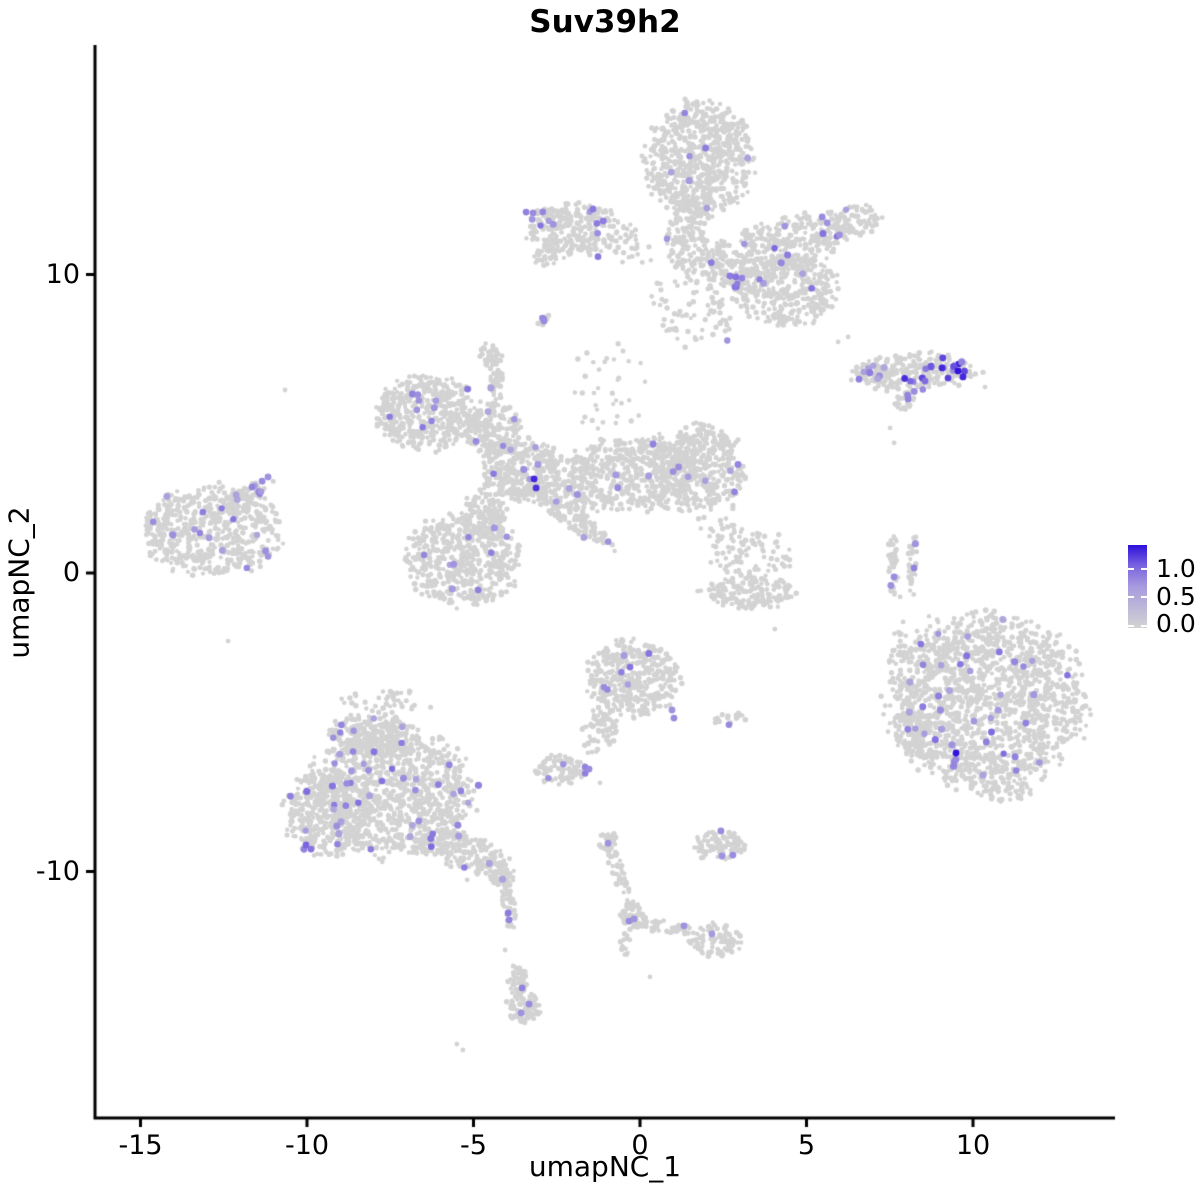 This screenshot has height=1200, width=1200. Describe the element at coordinates (71, 572) in the screenshot. I see `y-tick-label: 0` at that location.